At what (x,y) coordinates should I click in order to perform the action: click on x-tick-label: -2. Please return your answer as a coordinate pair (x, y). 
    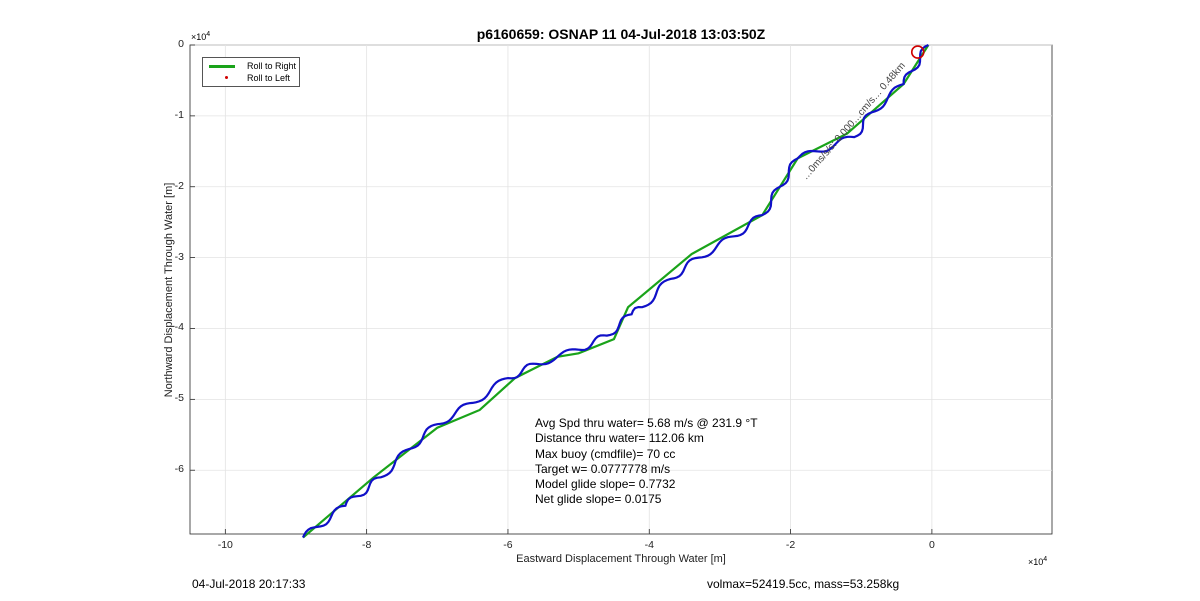
    Looking at the image, I should click on (790, 545).